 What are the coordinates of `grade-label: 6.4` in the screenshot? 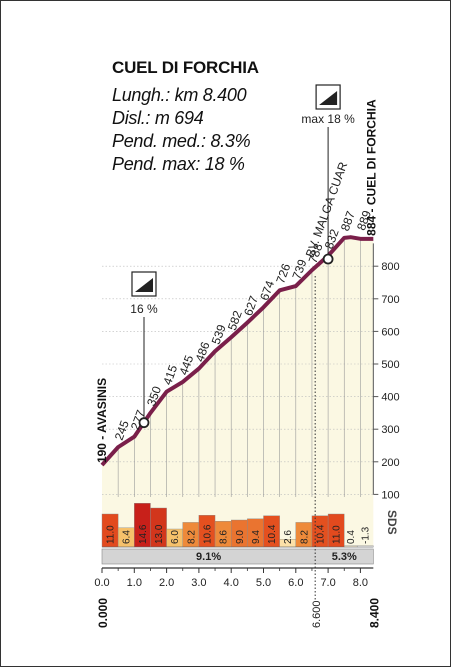 It's located at (127, 537).